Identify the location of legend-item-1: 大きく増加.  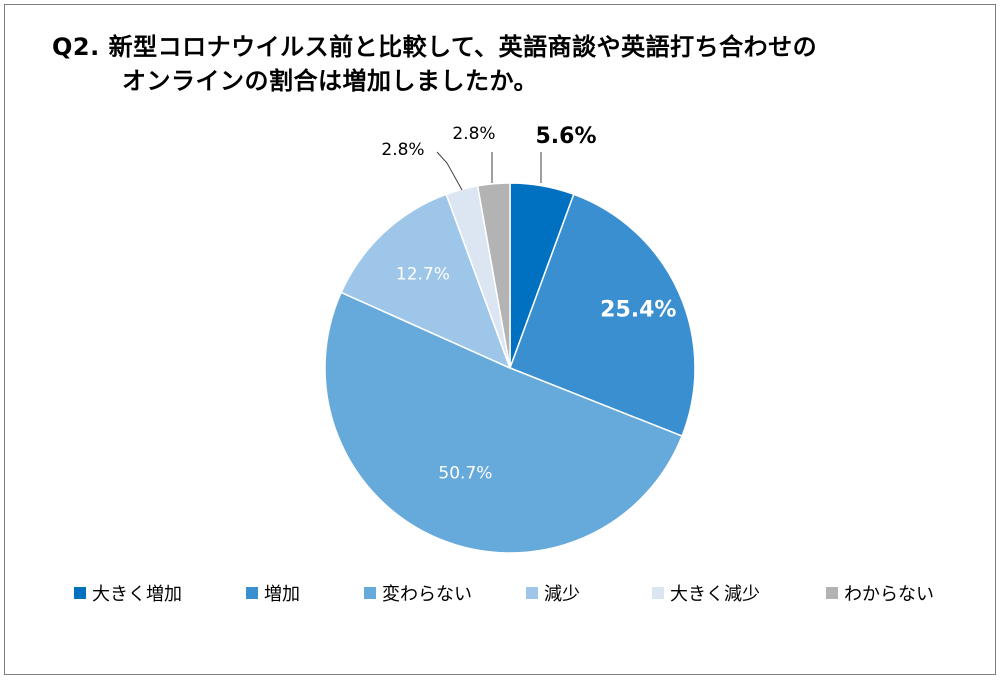
(128, 593).